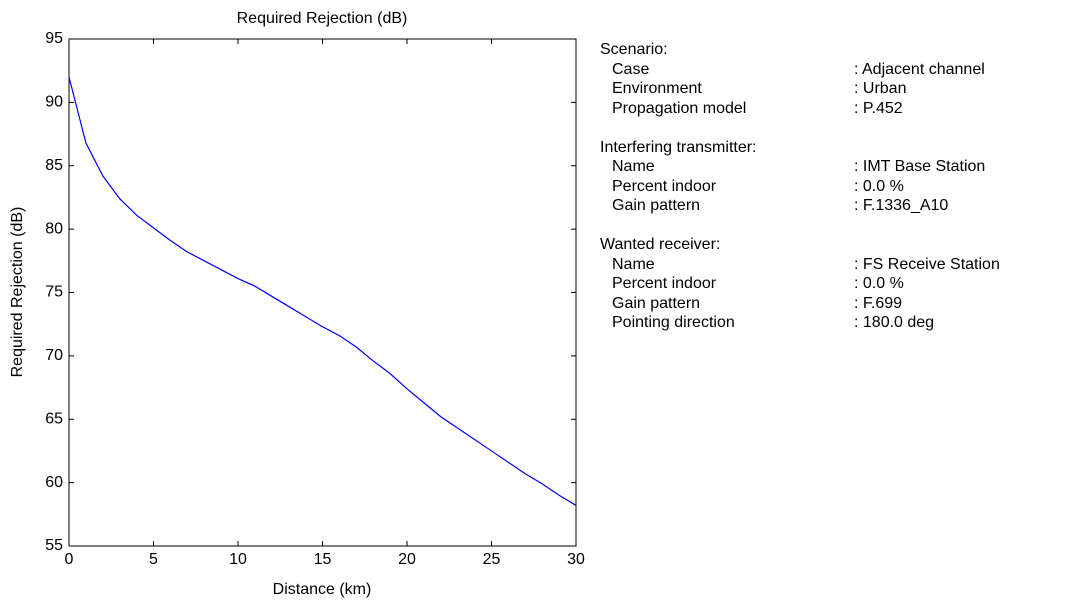  Describe the element at coordinates (54, 38) in the screenshot. I see `y-tick-label: 95` at that location.